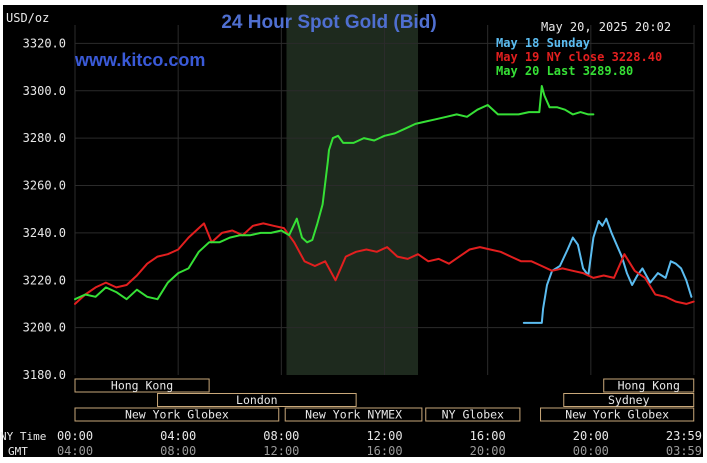 This screenshot has height=463, width=707. Describe the element at coordinates (44, 186) in the screenshot. I see `y-tick-label: 3260.0` at that location.